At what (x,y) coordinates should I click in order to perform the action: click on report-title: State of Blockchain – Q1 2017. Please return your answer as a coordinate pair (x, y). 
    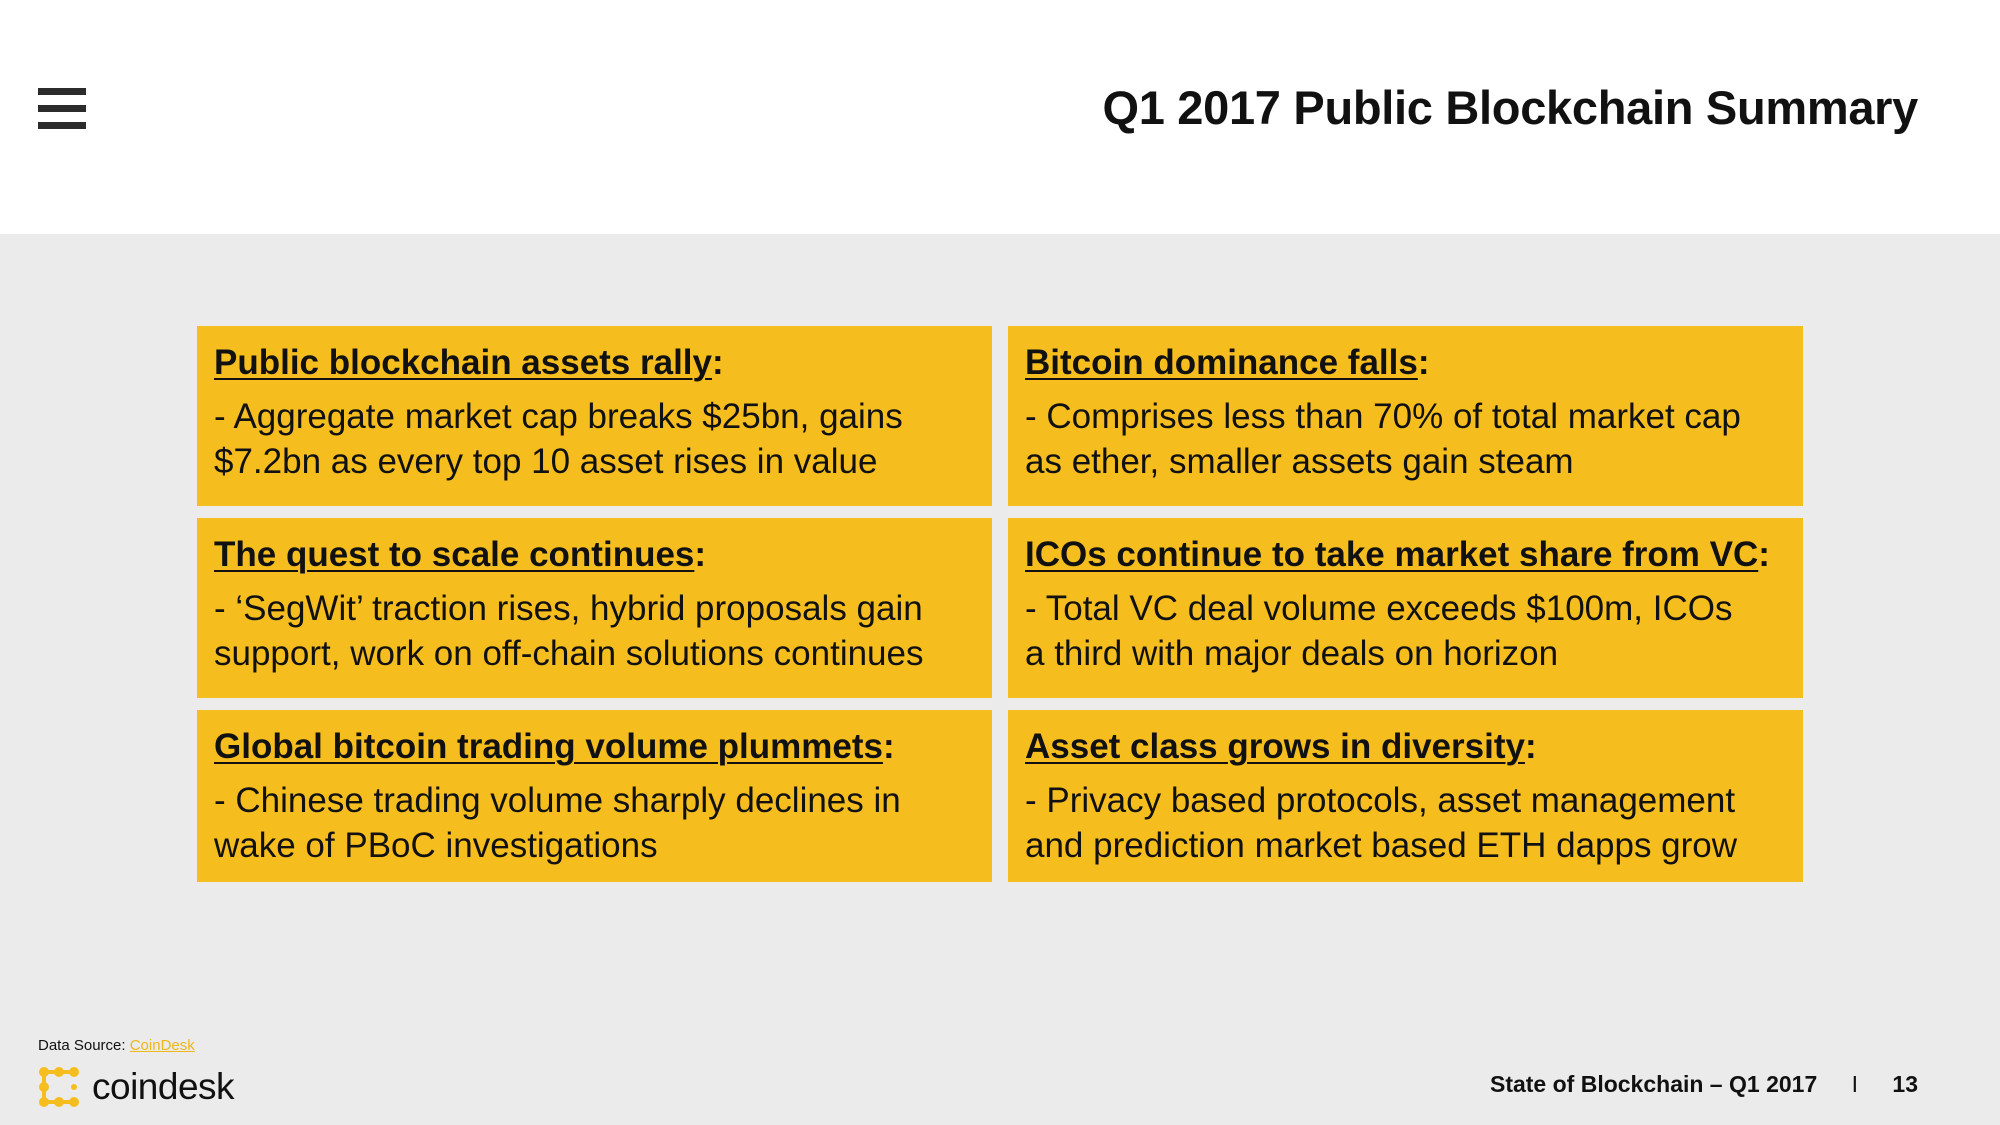
    Looking at the image, I should click on (1653, 1084).